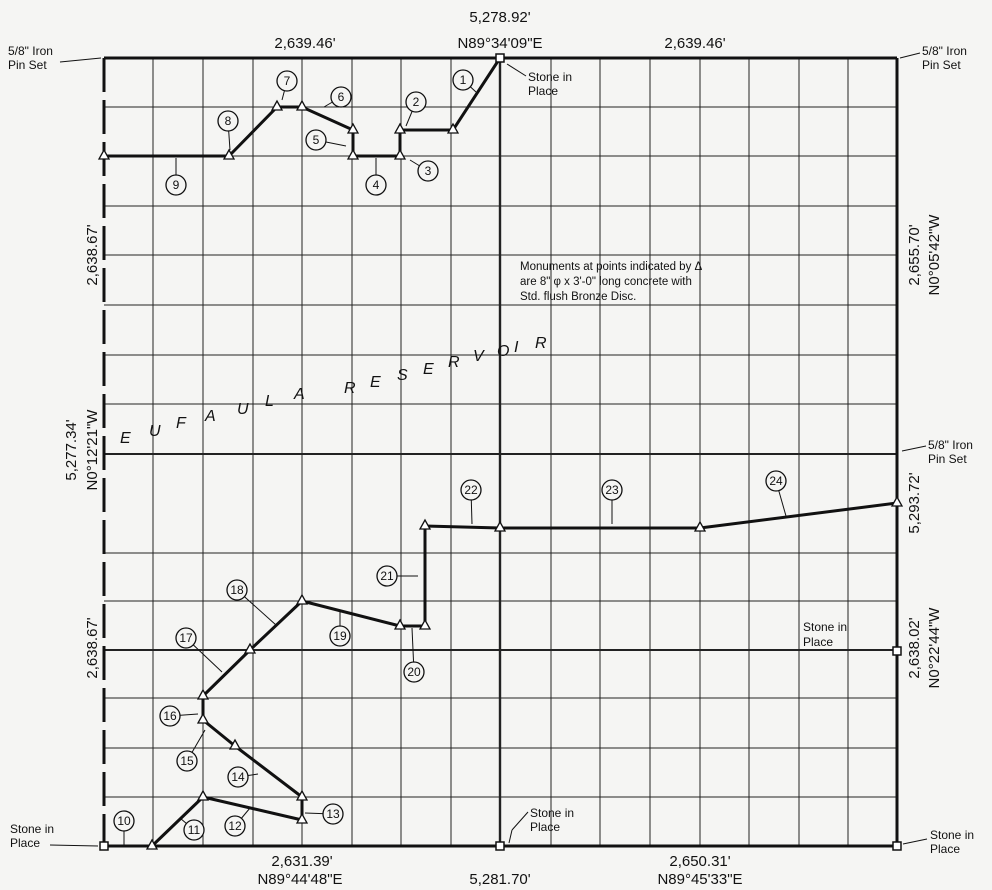  Describe the element at coordinates (387, 576) in the screenshot. I see `svg-text: 21` at that location.